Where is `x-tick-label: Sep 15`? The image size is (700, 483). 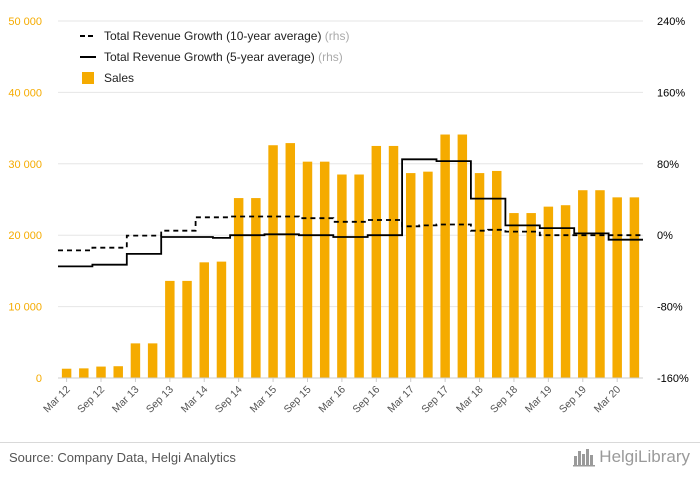 x-tick-label: Sep 15 is located at coordinates (298, 400).